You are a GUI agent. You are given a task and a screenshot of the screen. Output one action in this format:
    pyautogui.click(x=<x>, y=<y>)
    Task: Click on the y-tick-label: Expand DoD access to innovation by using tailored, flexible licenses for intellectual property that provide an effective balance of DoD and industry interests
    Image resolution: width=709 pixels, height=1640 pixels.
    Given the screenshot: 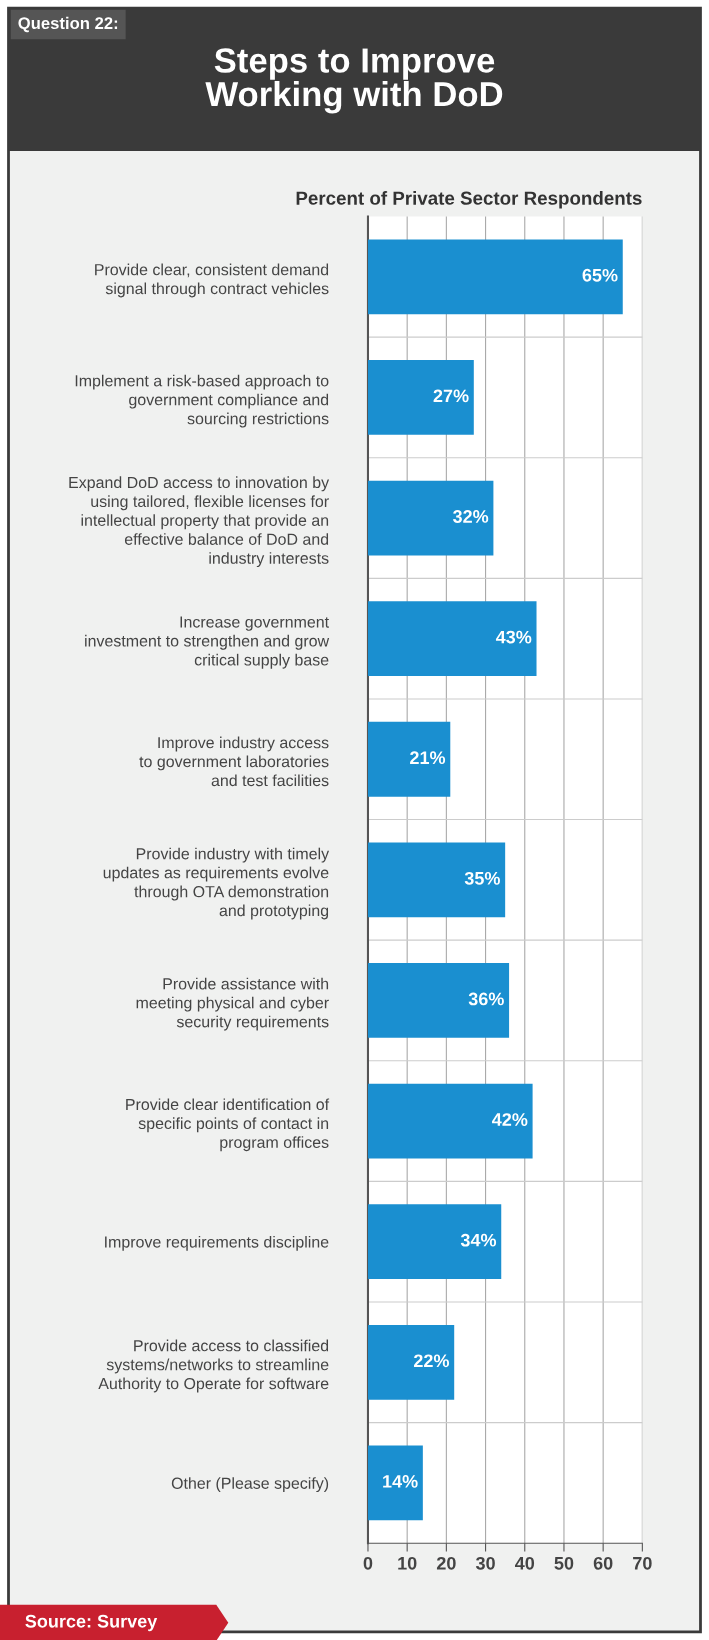 What is the action you would take?
    pyautogui.click(x=199, y=522)
    